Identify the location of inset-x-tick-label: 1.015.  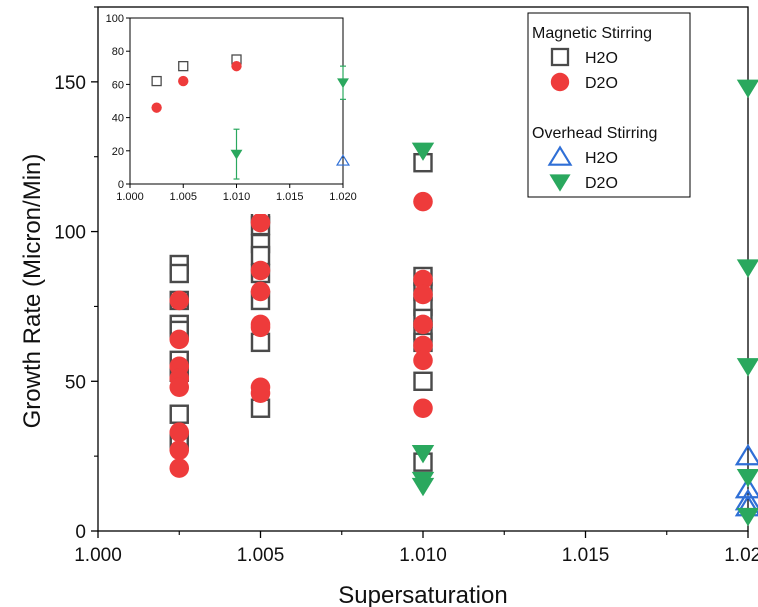
(290, 197).